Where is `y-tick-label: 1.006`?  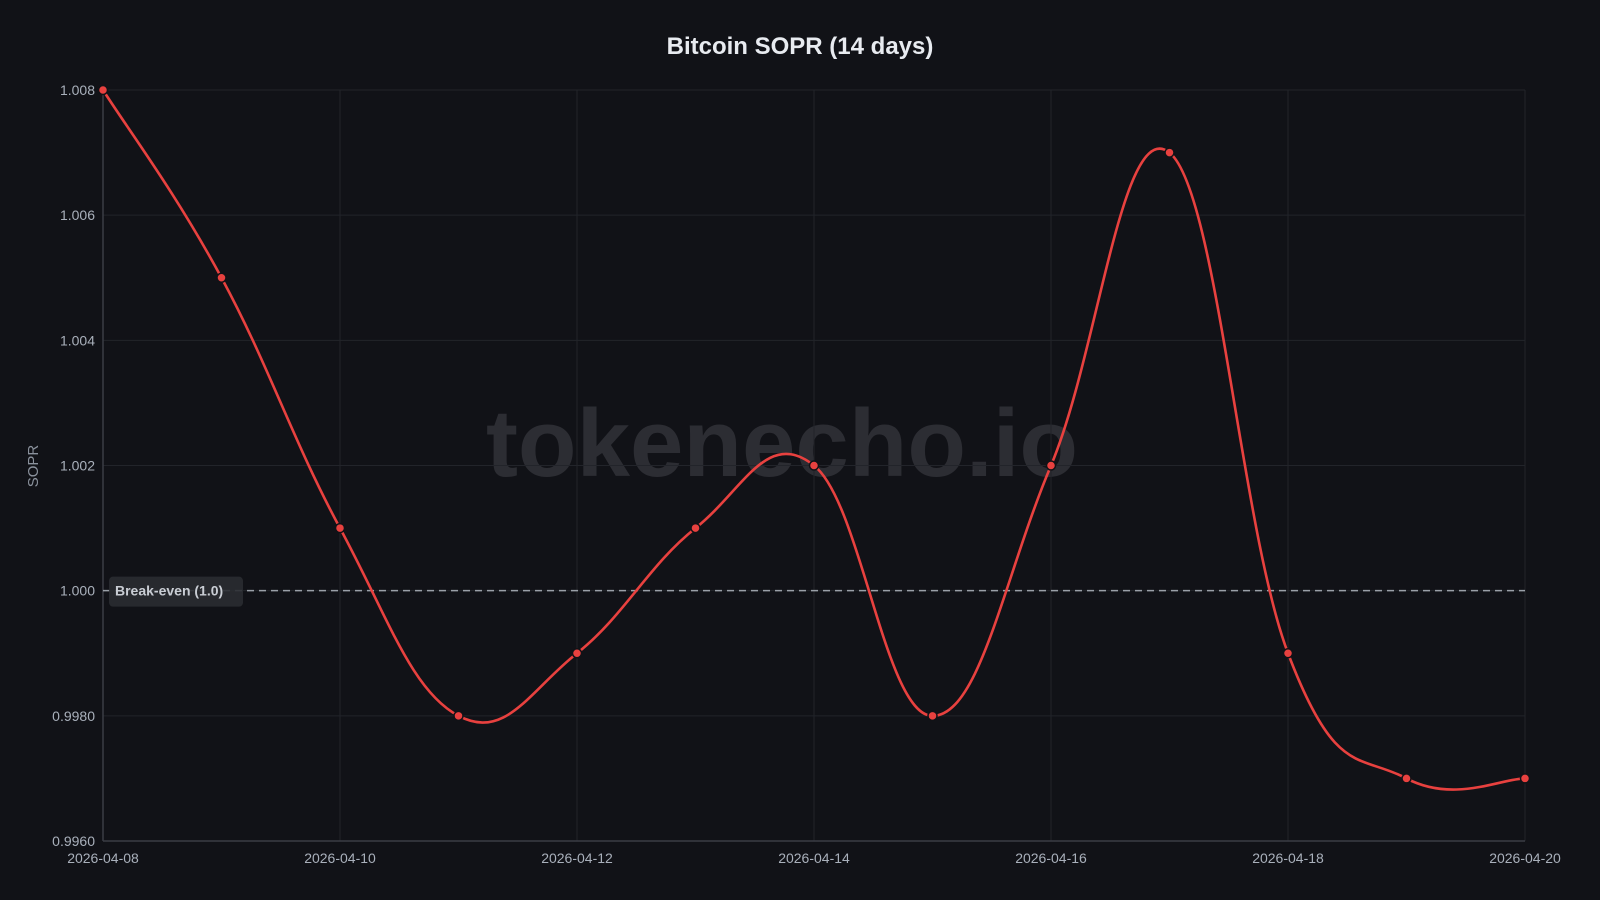 y-tick-label: 1.006 is located at coordinates (77, 215).